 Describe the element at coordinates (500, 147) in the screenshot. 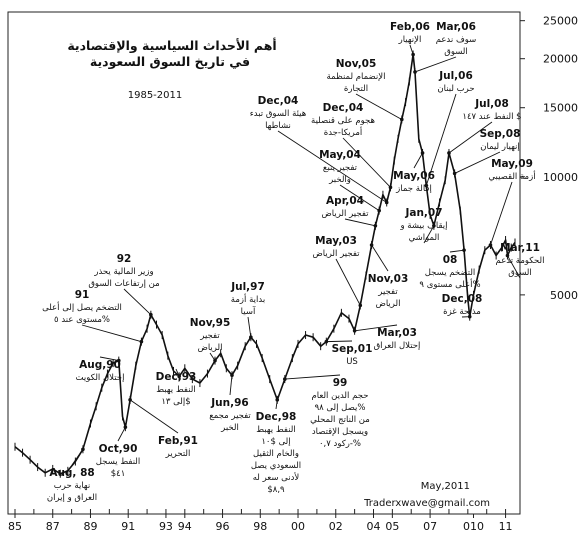

I see `annotation-text: إنهيار ليمان` at that location.